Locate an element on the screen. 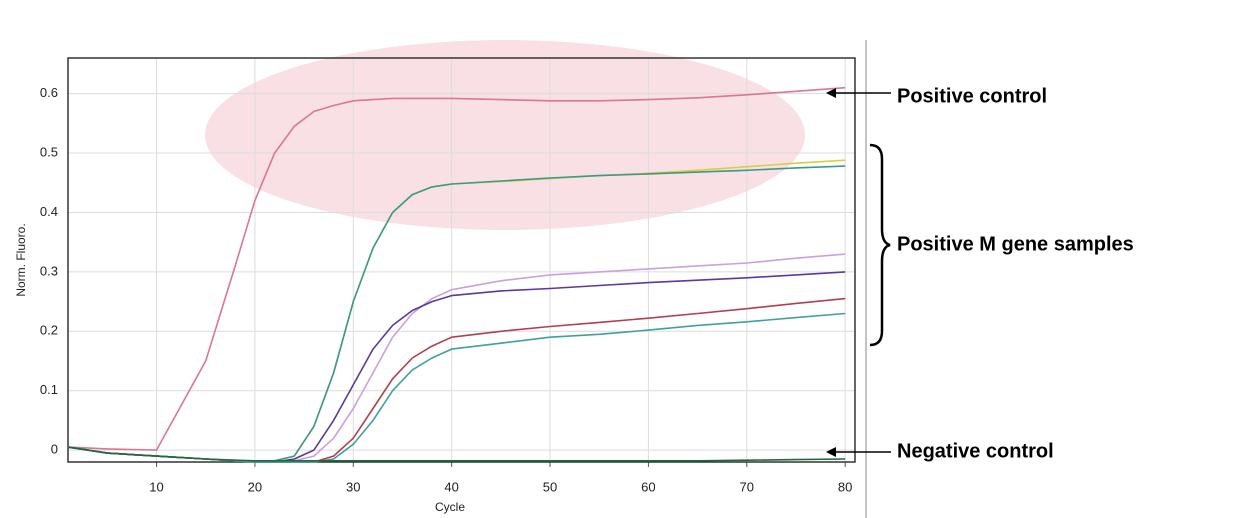  annotation: Positive M gene samples is located at coordinates (1015, 244).